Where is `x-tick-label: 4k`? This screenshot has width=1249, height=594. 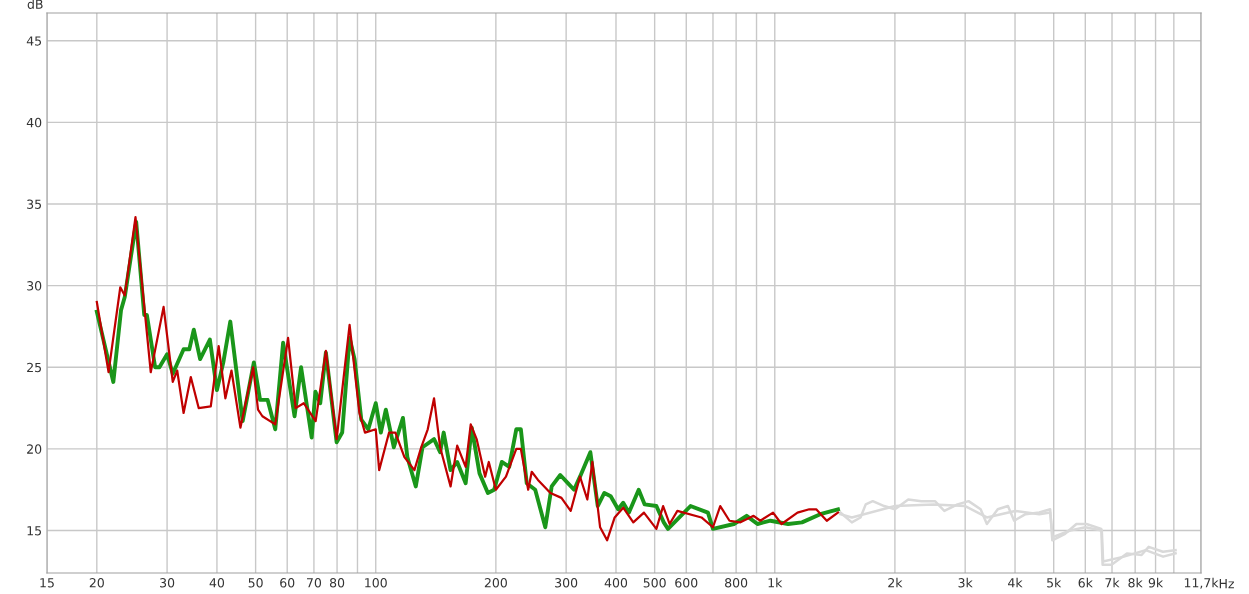
x-tick-label: 4k is located at coordinates (1015, 582).